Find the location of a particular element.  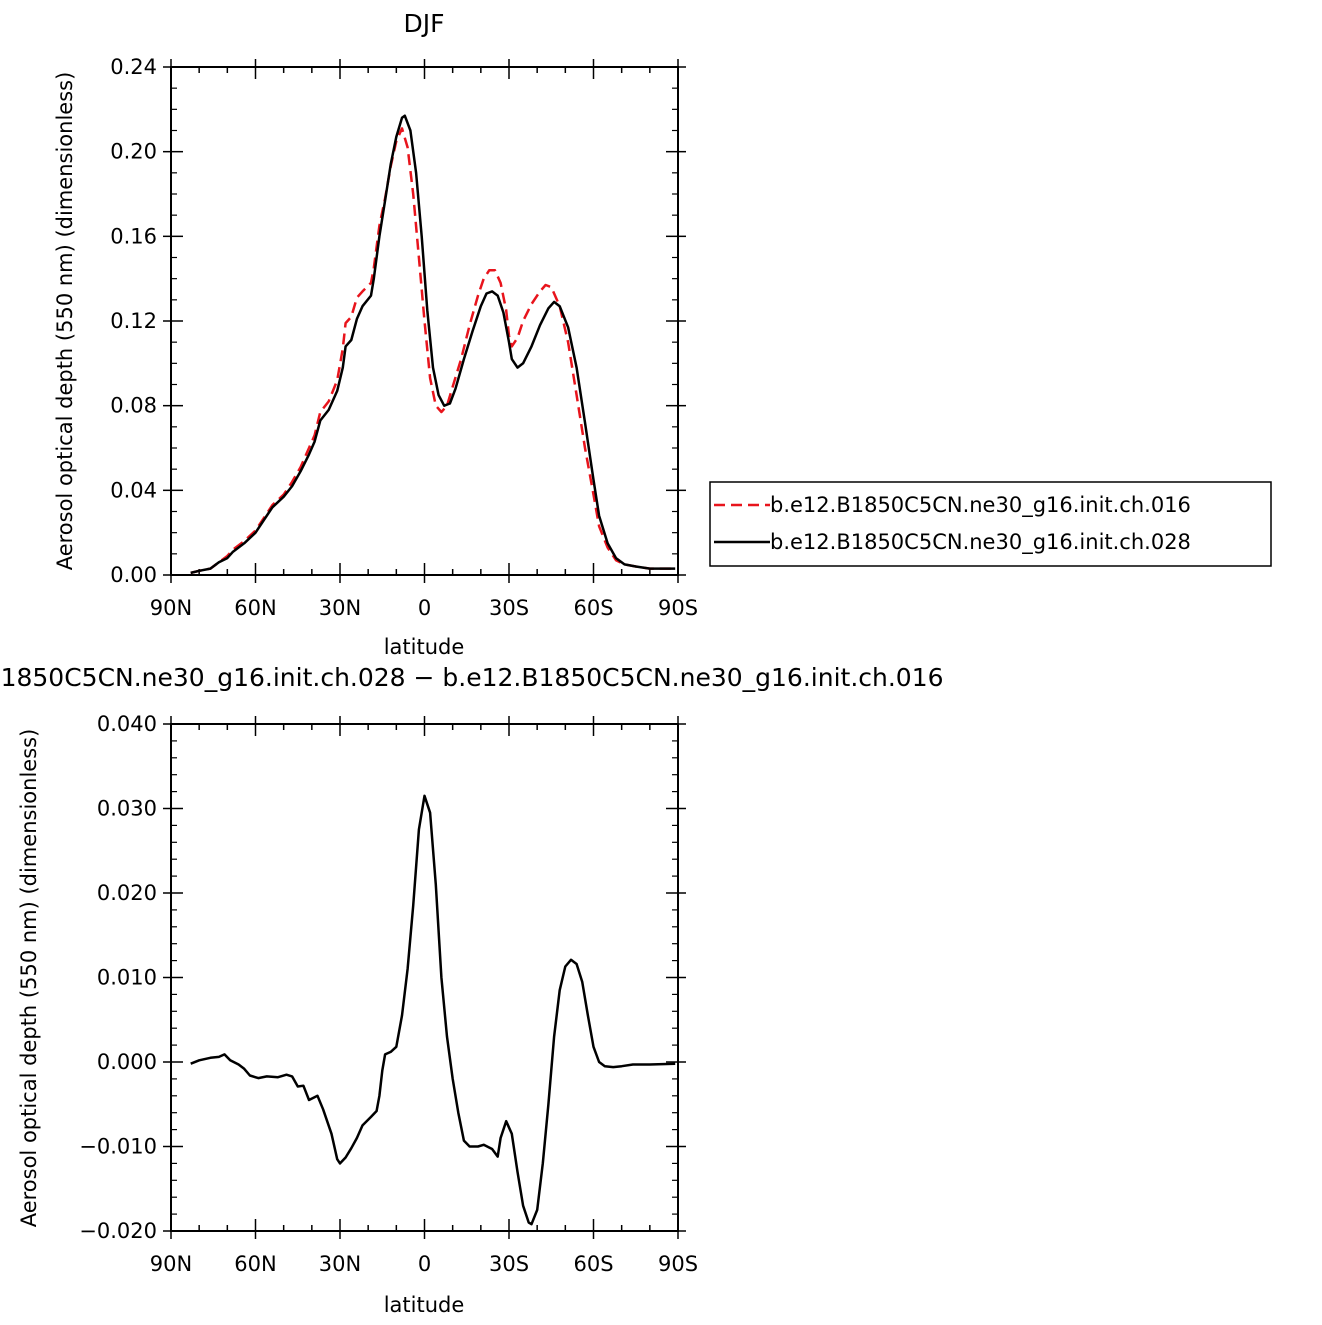

bottom-series-lines is located at coordinates (433, 1010).